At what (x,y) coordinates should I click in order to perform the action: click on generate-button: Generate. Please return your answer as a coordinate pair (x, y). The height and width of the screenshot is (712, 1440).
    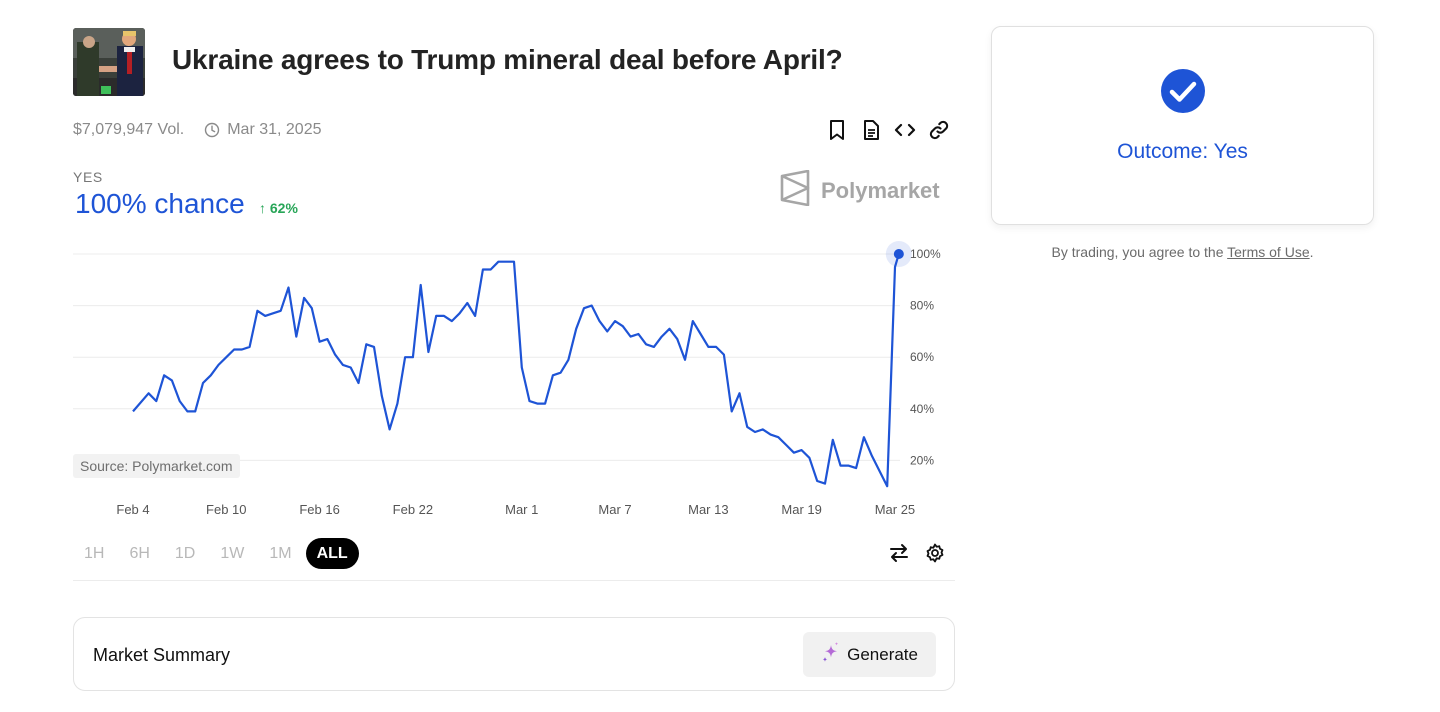
    Looking at the image, I should click on (869, 654).